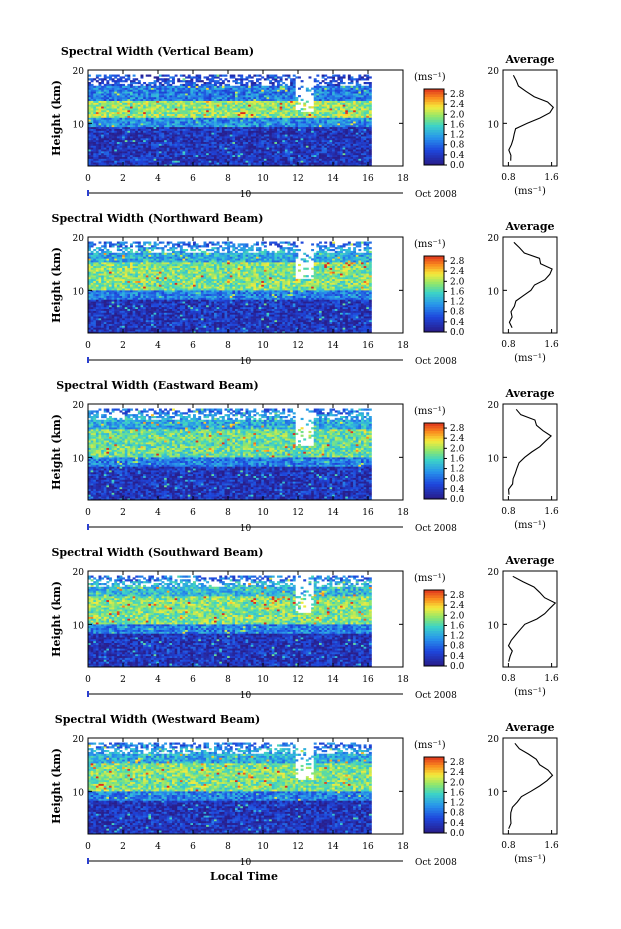  What do you see at coordinates (434, 126) in the screenshot?
I see `colorbar-swatch` at bounding box center [434, 126].